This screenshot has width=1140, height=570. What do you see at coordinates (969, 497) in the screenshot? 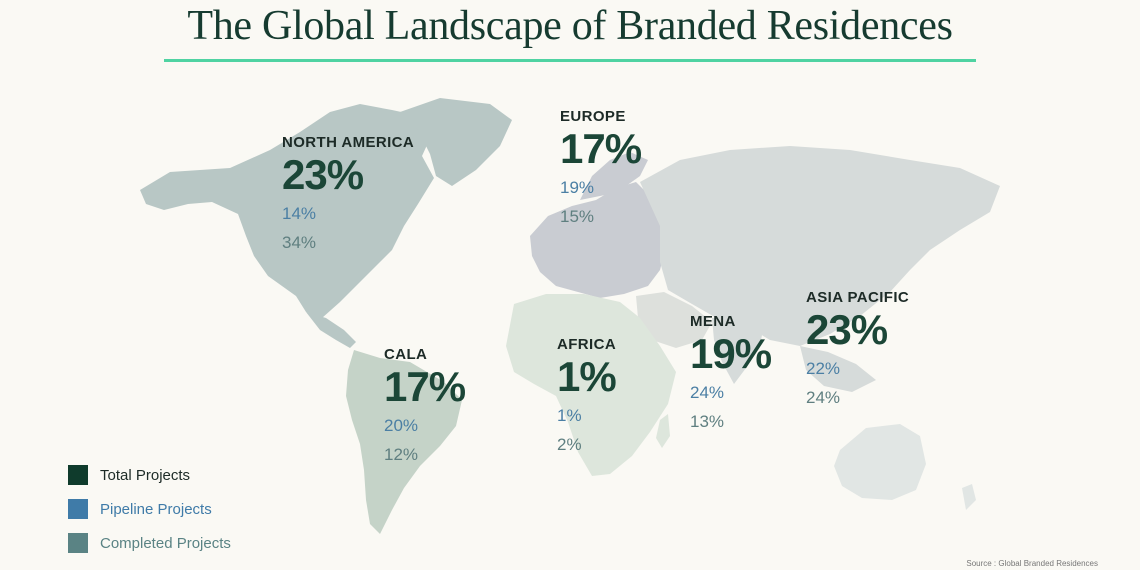
I see `new-zealand-shape` at bounding box center [969, 497].